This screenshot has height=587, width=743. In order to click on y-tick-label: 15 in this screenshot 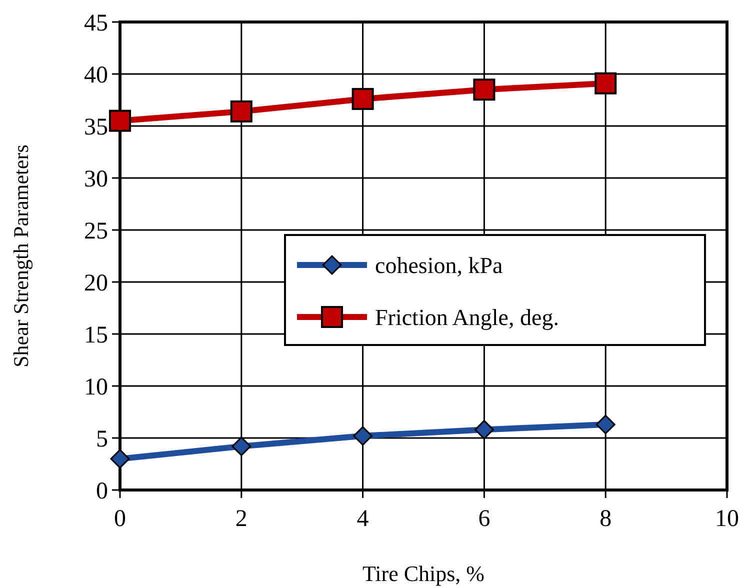, I will do `click(96, 335)`.